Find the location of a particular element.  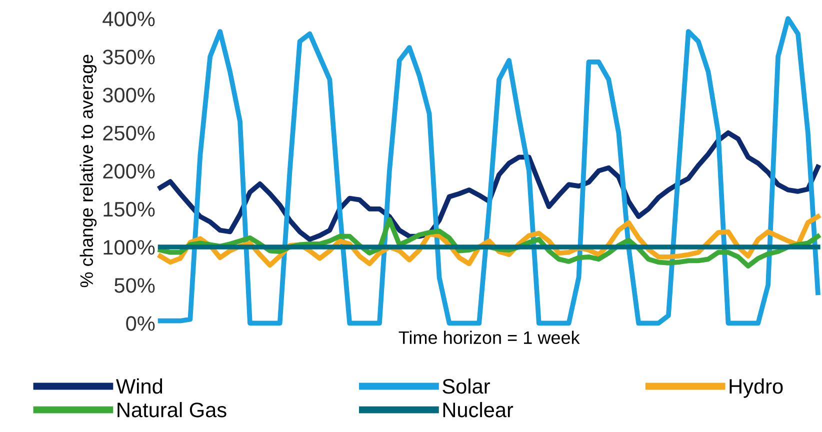

y-tick-label: 100% is located at coordinates (129, 247).